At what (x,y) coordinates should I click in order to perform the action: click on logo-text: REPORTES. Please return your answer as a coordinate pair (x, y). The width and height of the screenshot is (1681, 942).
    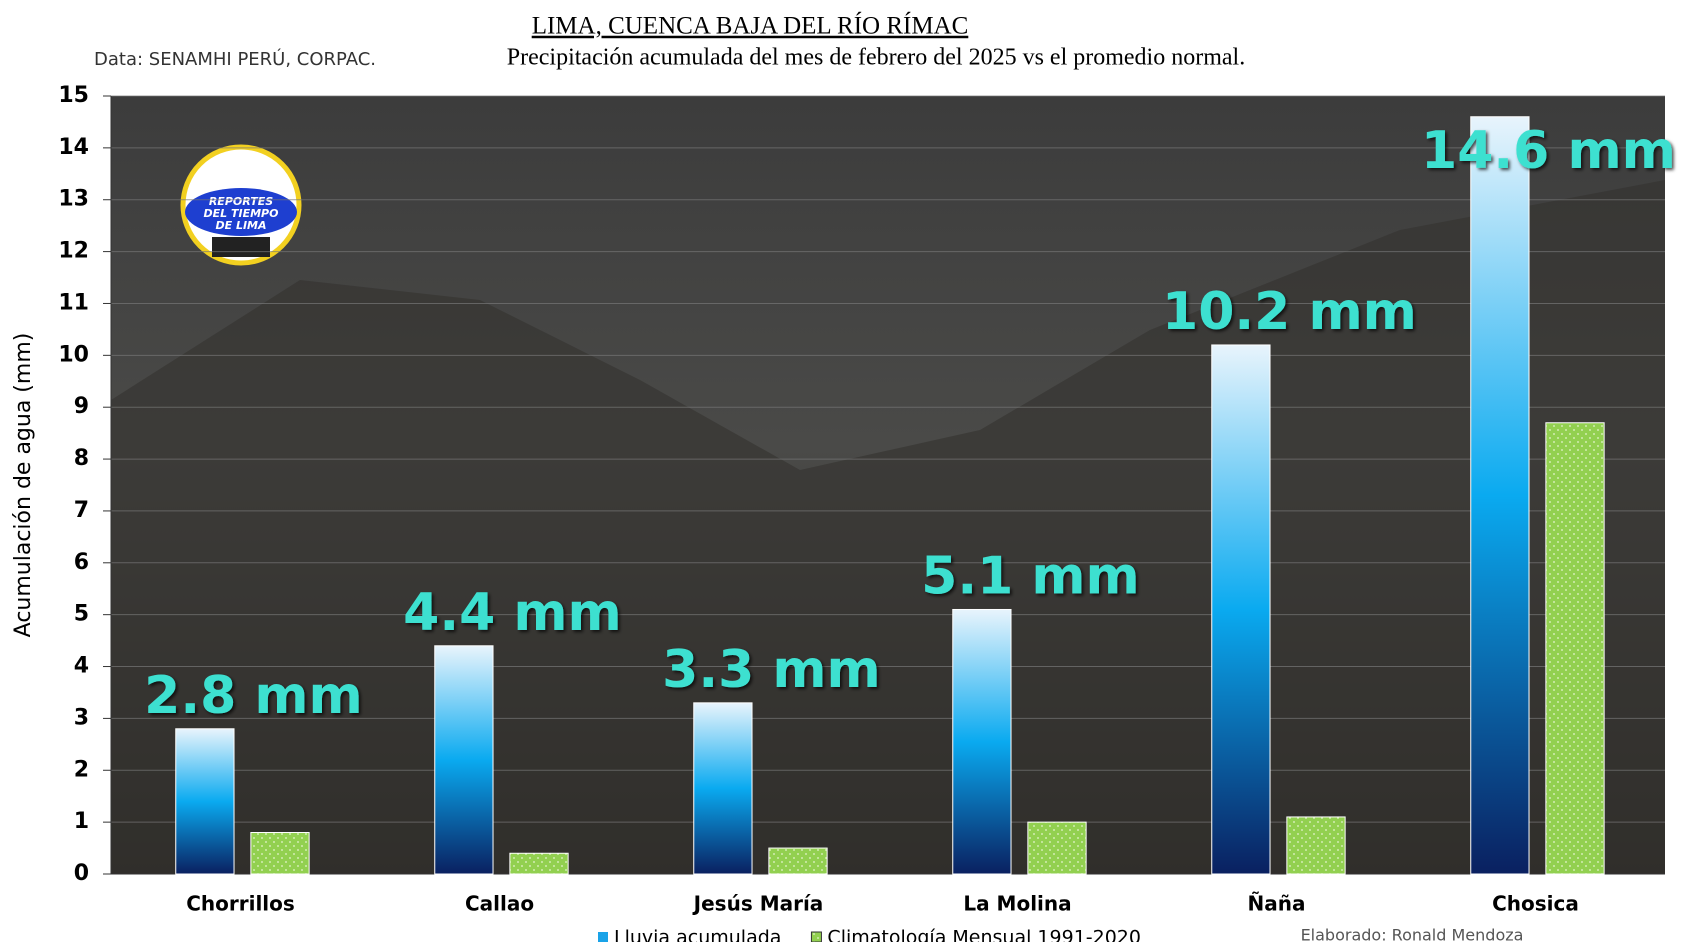
    Looking at the image, I should click on (241, 201).